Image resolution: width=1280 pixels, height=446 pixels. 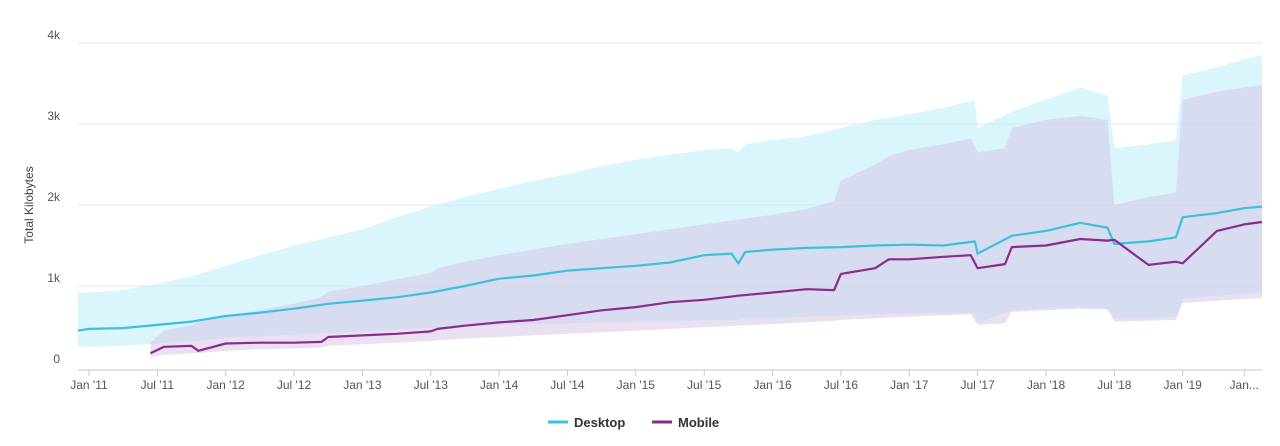 I want to click on x-tick-label: Jan '15, so click(x=636, y=385).